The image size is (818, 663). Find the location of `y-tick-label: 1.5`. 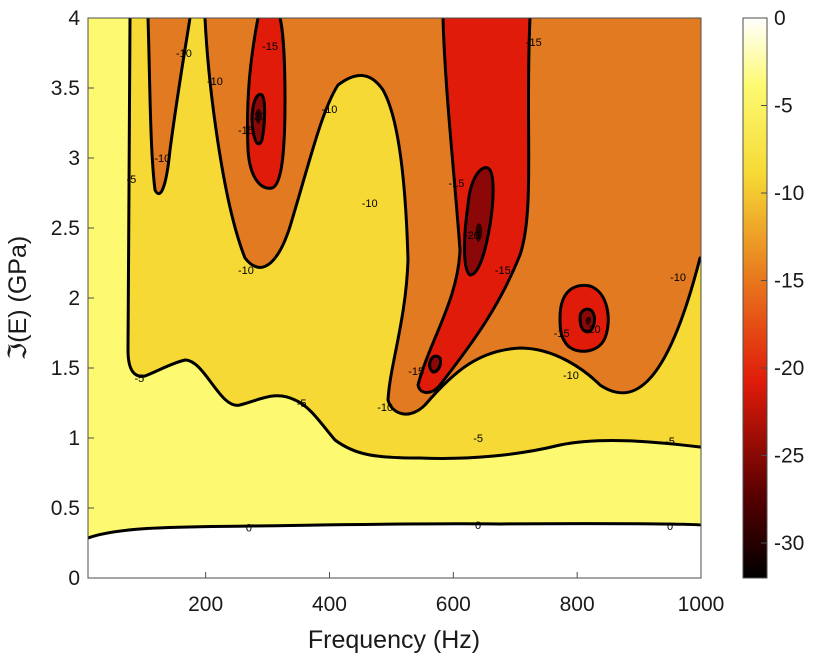

y-tick-label: 1.5 is located at coordinates (65, 368).